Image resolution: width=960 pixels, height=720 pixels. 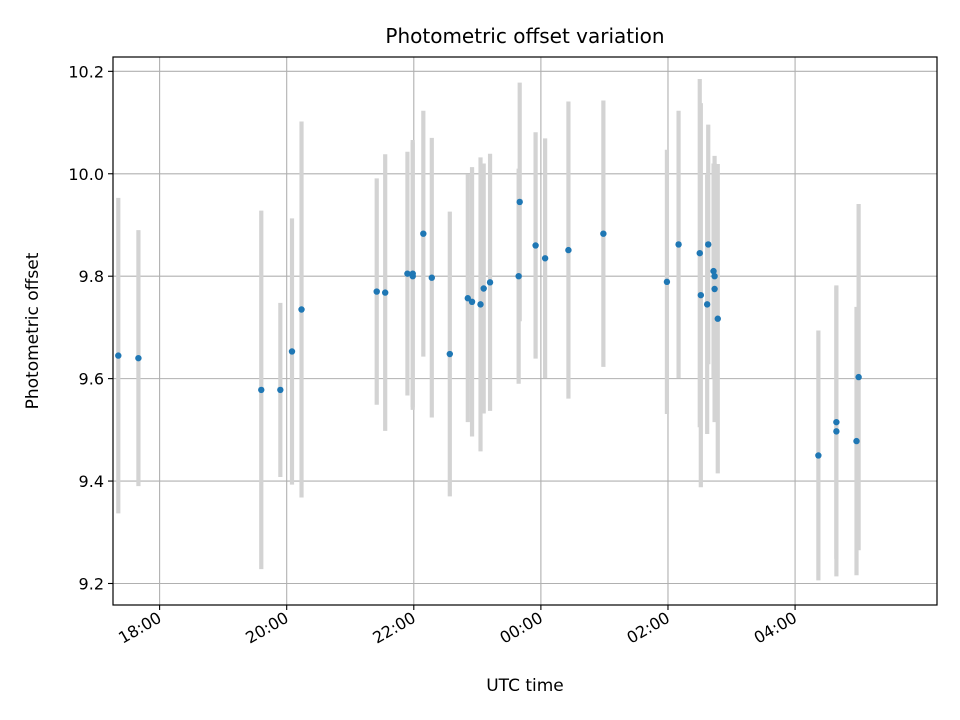 What do you see at coordinates (33, 330) in the screenshot?
I see `y-axis-label: Photometric offset` at bounding box center [33, 330].